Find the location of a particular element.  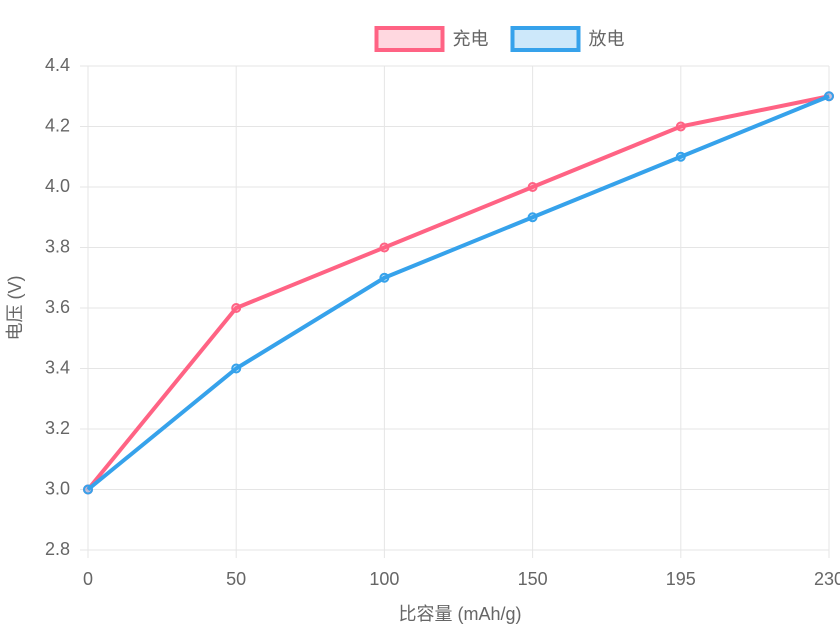

y-tick-label: 2.8 is located at coordinates (57, 549).